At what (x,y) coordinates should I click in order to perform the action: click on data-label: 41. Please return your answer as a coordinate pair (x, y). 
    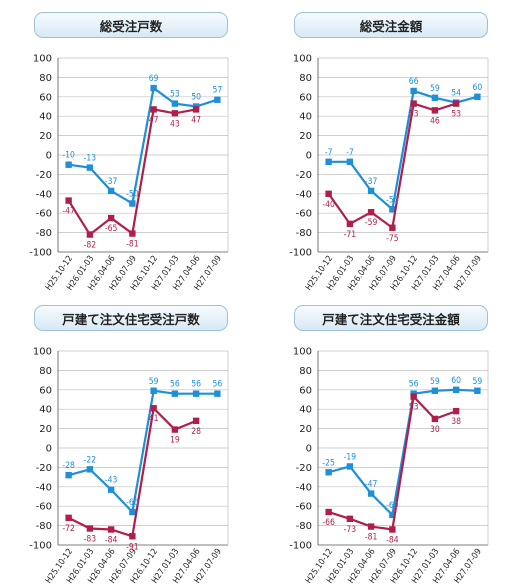
    Looking at the image, I should click on (154, 419).